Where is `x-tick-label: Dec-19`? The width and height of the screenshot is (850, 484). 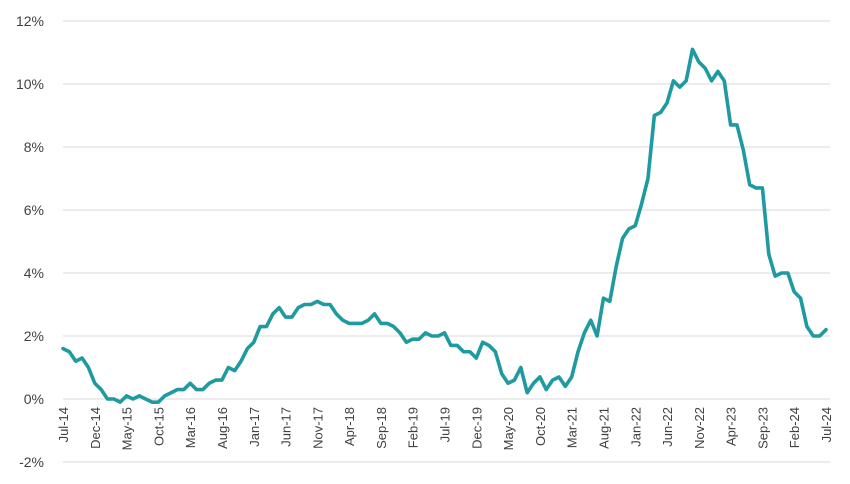
x-tick-label: Dec-19 is located at coordinates (476, 428).